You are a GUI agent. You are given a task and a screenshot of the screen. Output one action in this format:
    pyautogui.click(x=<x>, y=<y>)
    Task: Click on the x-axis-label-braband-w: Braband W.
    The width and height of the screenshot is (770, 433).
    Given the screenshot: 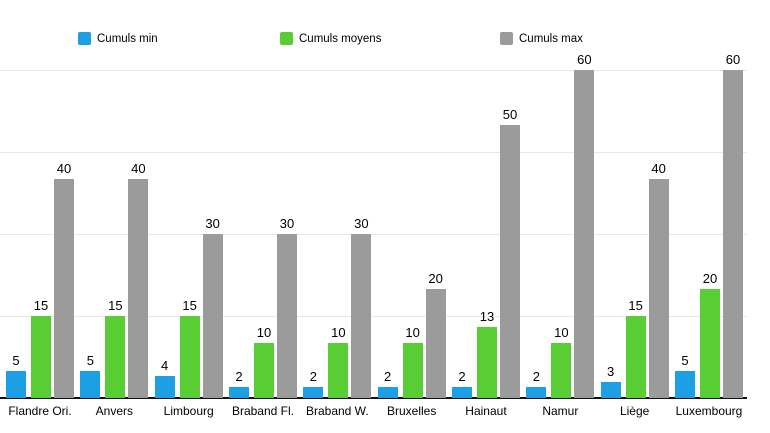 What is the action you would take?
    pyautogui.click(x=337, y=411)
    